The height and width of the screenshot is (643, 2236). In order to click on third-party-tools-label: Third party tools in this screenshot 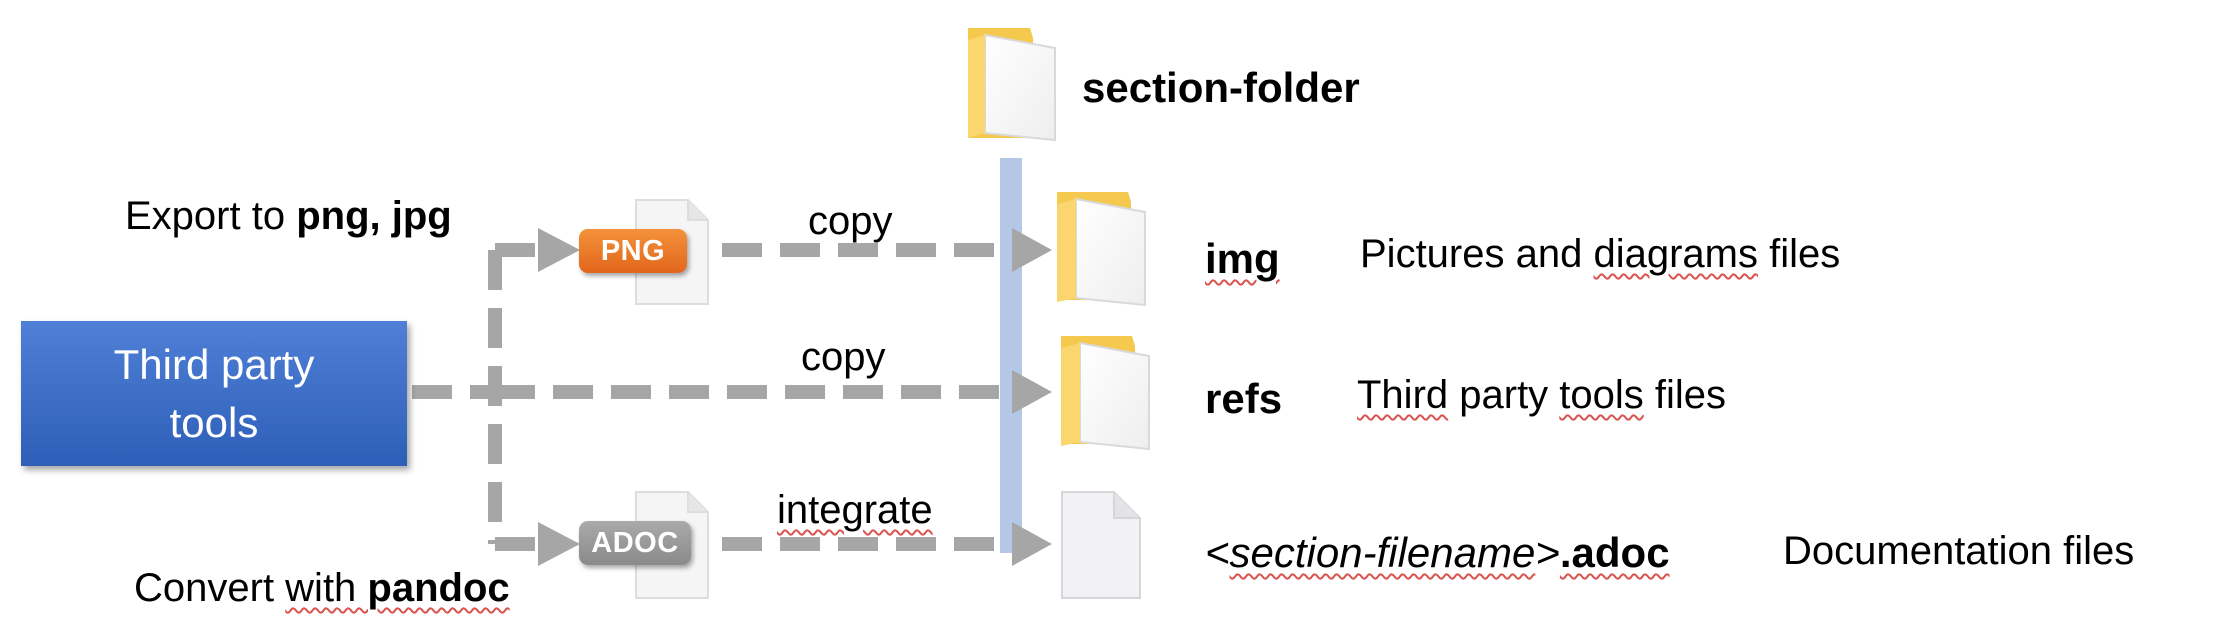, I will do `click(214, 394)`.